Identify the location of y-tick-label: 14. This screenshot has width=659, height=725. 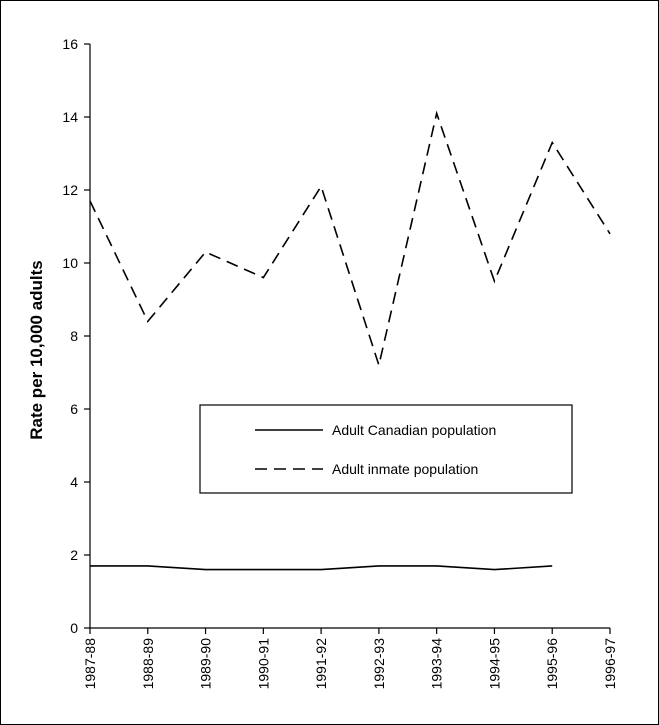
(70, 117).